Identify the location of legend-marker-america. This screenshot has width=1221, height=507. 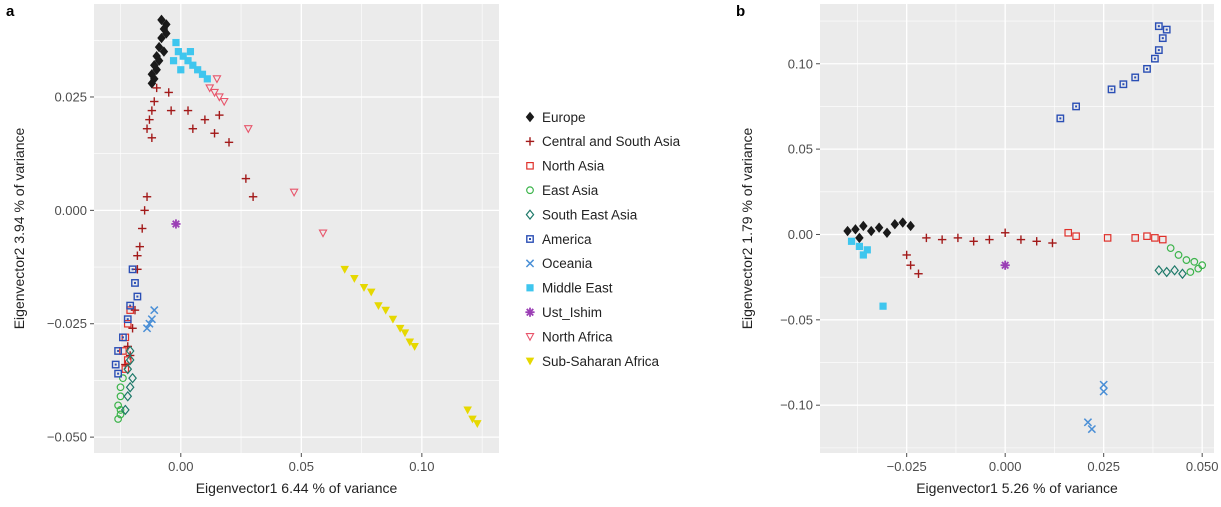
(530, 239).